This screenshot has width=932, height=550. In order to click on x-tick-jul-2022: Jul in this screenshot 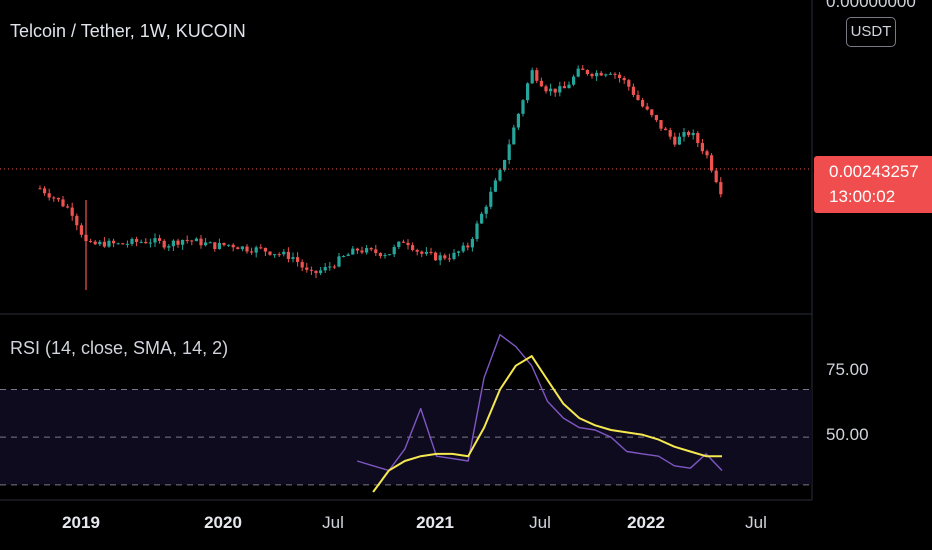, I will do `click(756, 522)`.